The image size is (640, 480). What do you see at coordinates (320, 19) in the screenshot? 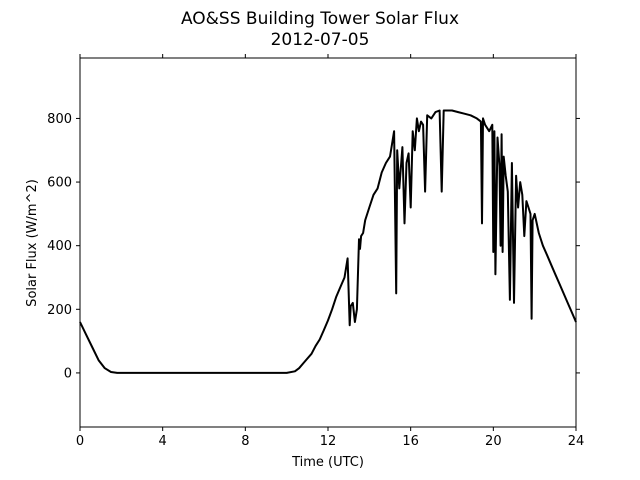
I see `chart-title: AO&SS Building Tower Solar Flux` at bounding box center [320, 19].